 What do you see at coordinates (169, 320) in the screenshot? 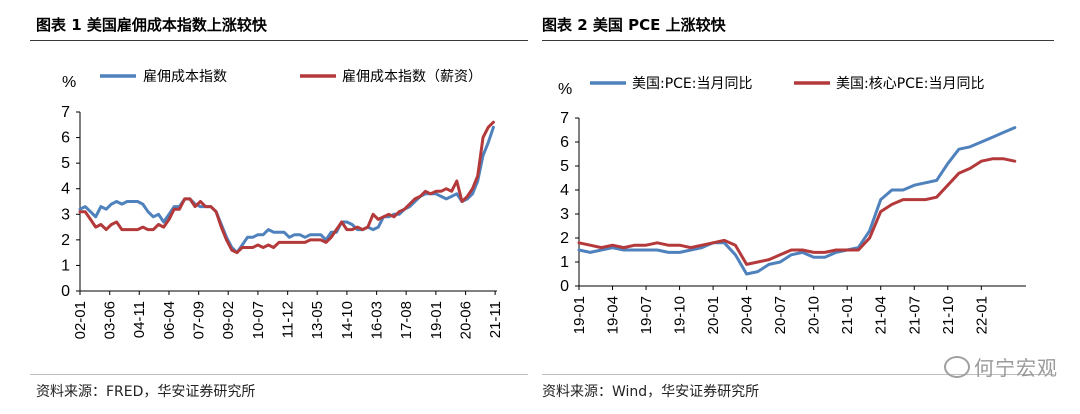
I see `x-tick-label: 06-04` at bounding box center [169, 320].